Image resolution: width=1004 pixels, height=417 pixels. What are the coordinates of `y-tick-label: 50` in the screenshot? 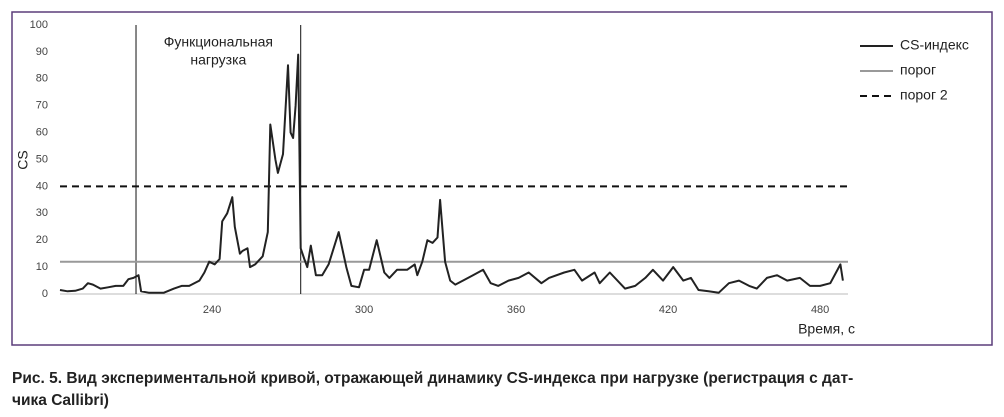 It's located at (42, 159).